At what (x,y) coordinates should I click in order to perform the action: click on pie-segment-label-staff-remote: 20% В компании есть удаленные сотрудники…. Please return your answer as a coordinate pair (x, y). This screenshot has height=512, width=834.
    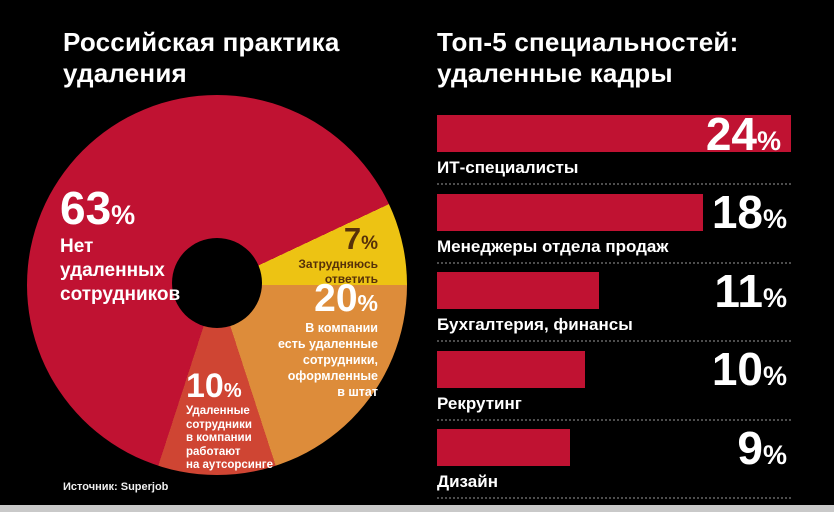
    Looking at the image, I should click on (328, 339).